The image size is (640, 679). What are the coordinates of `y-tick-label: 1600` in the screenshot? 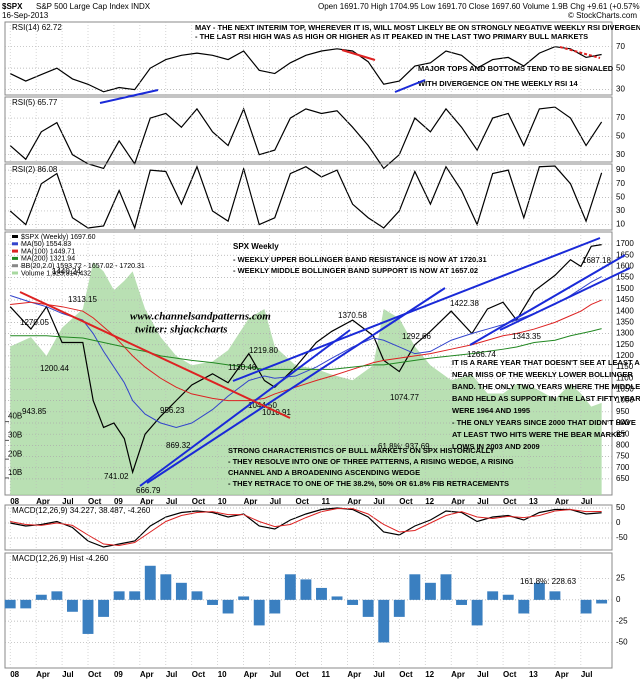 It's located at (625, 266).